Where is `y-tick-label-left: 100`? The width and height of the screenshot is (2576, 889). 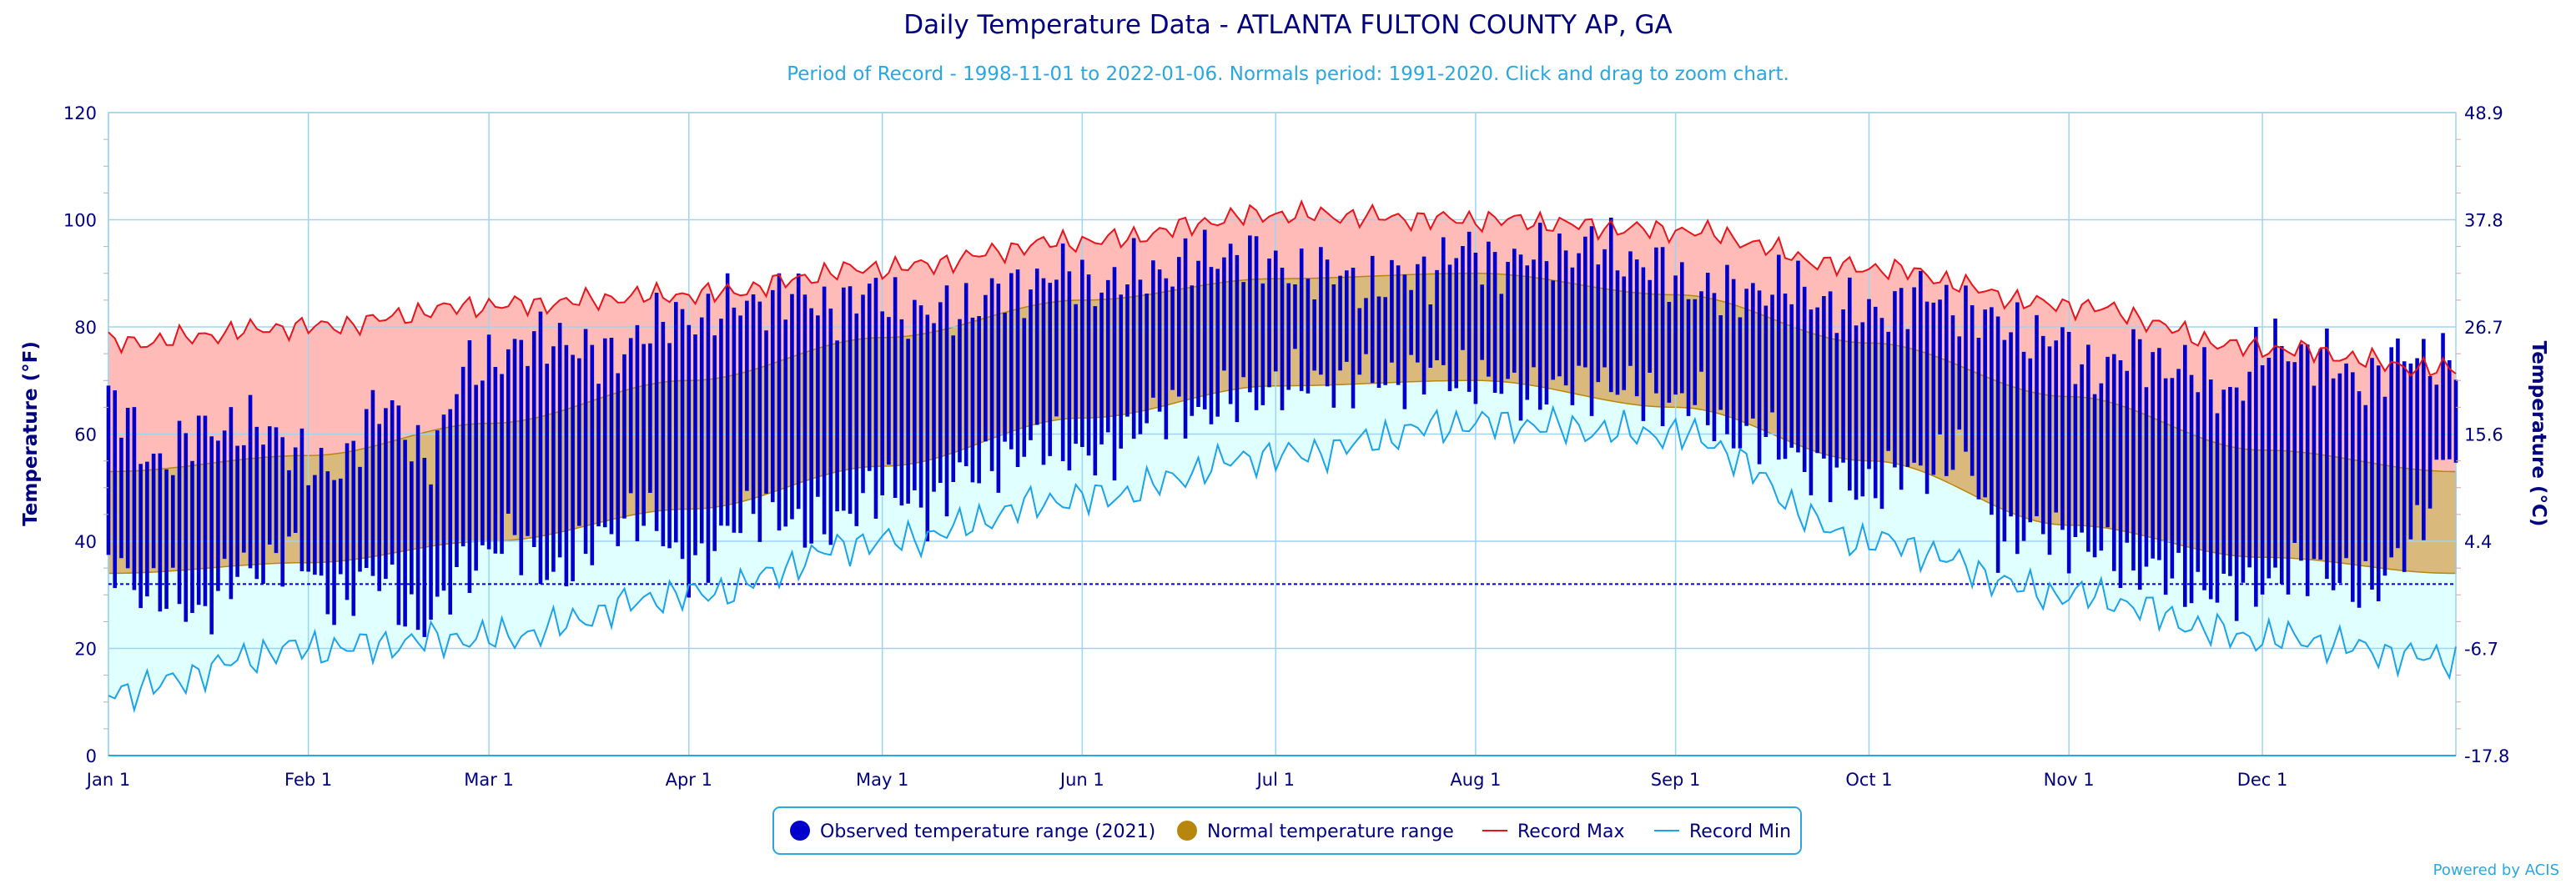
y-tick-label-left: 100 is located at coordinates (80, 221).